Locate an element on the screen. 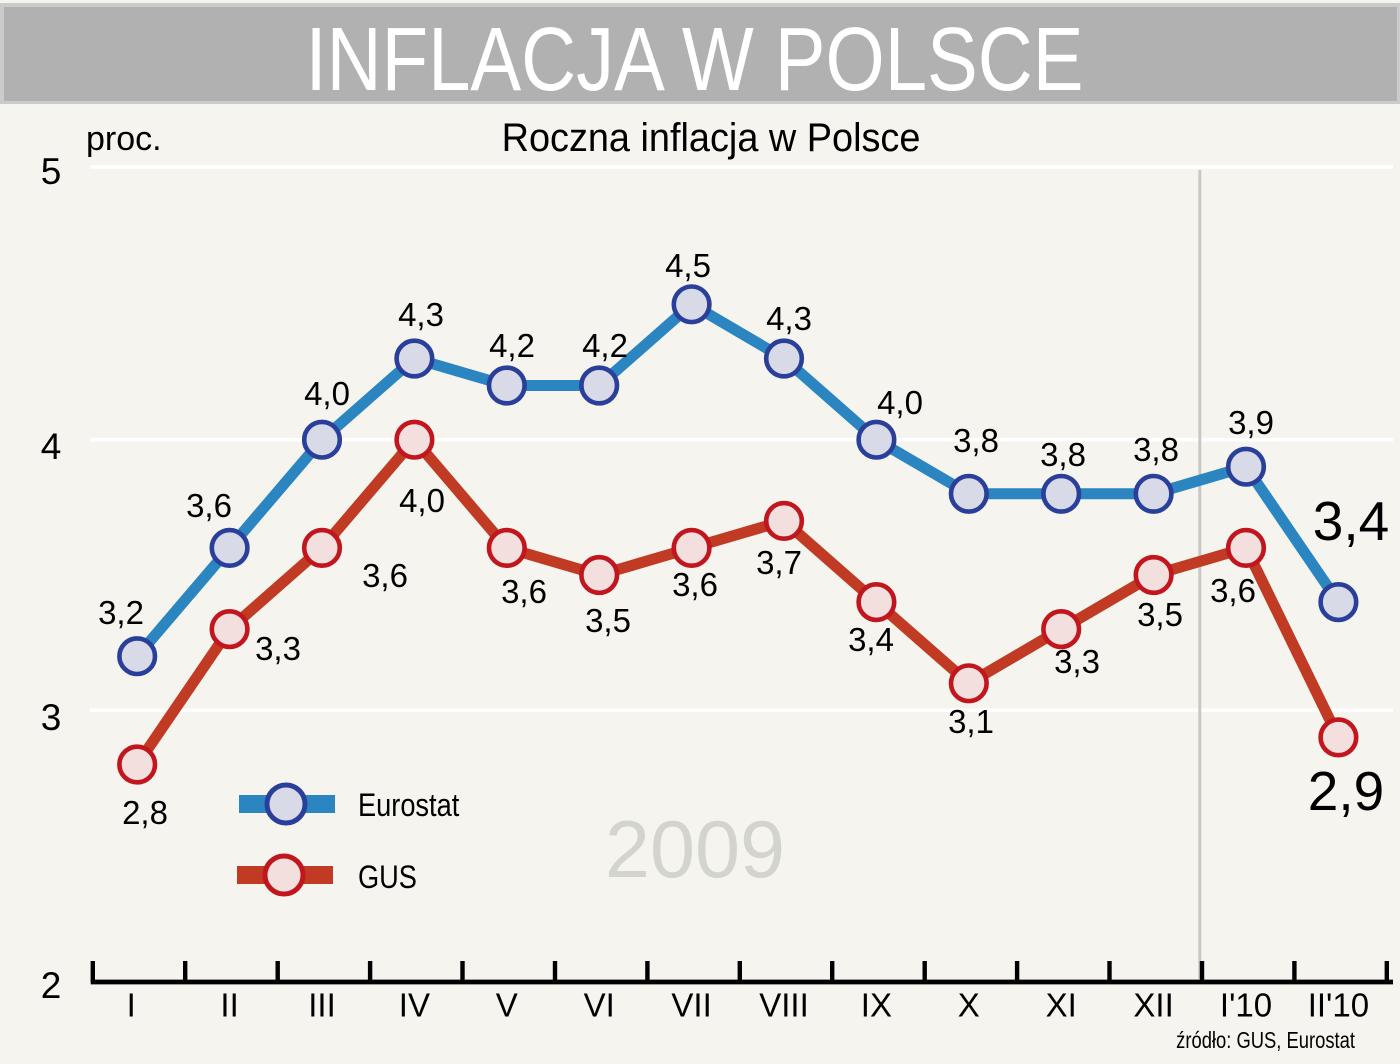  svg-text: 3,7 is located at coordinates (779, 562).